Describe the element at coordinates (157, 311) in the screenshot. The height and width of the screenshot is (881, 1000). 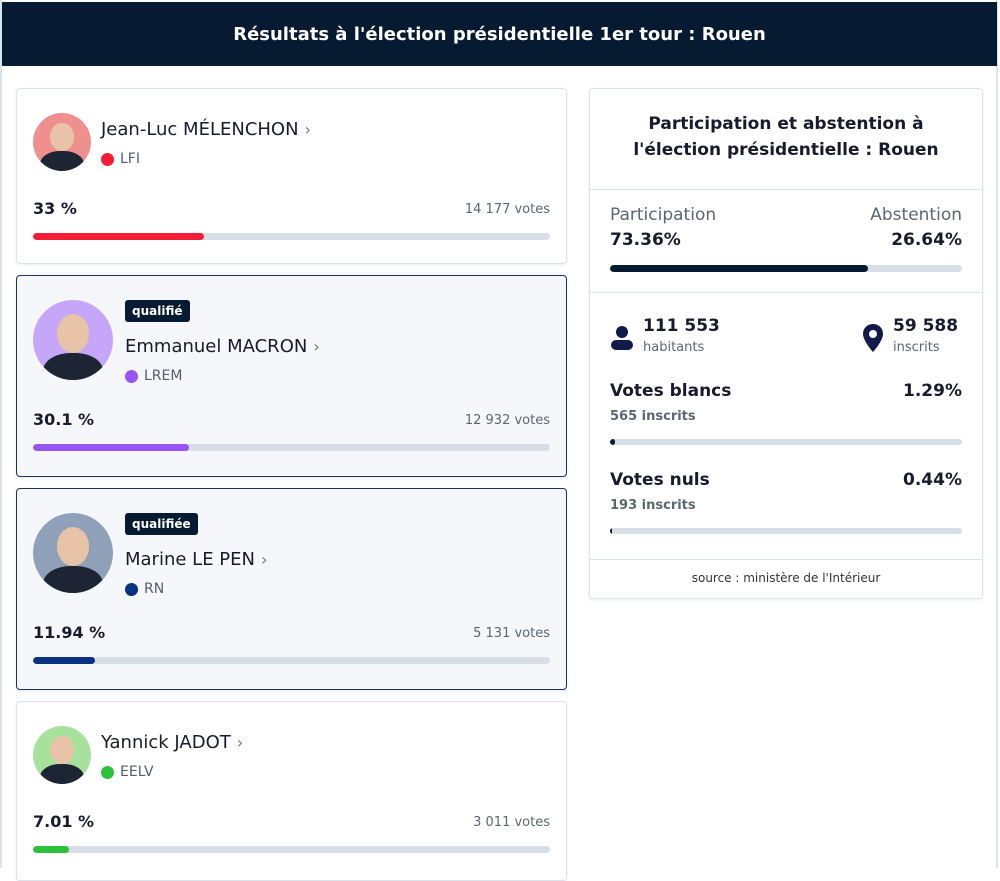
I see `qualified-badge: qualifié` at that location.